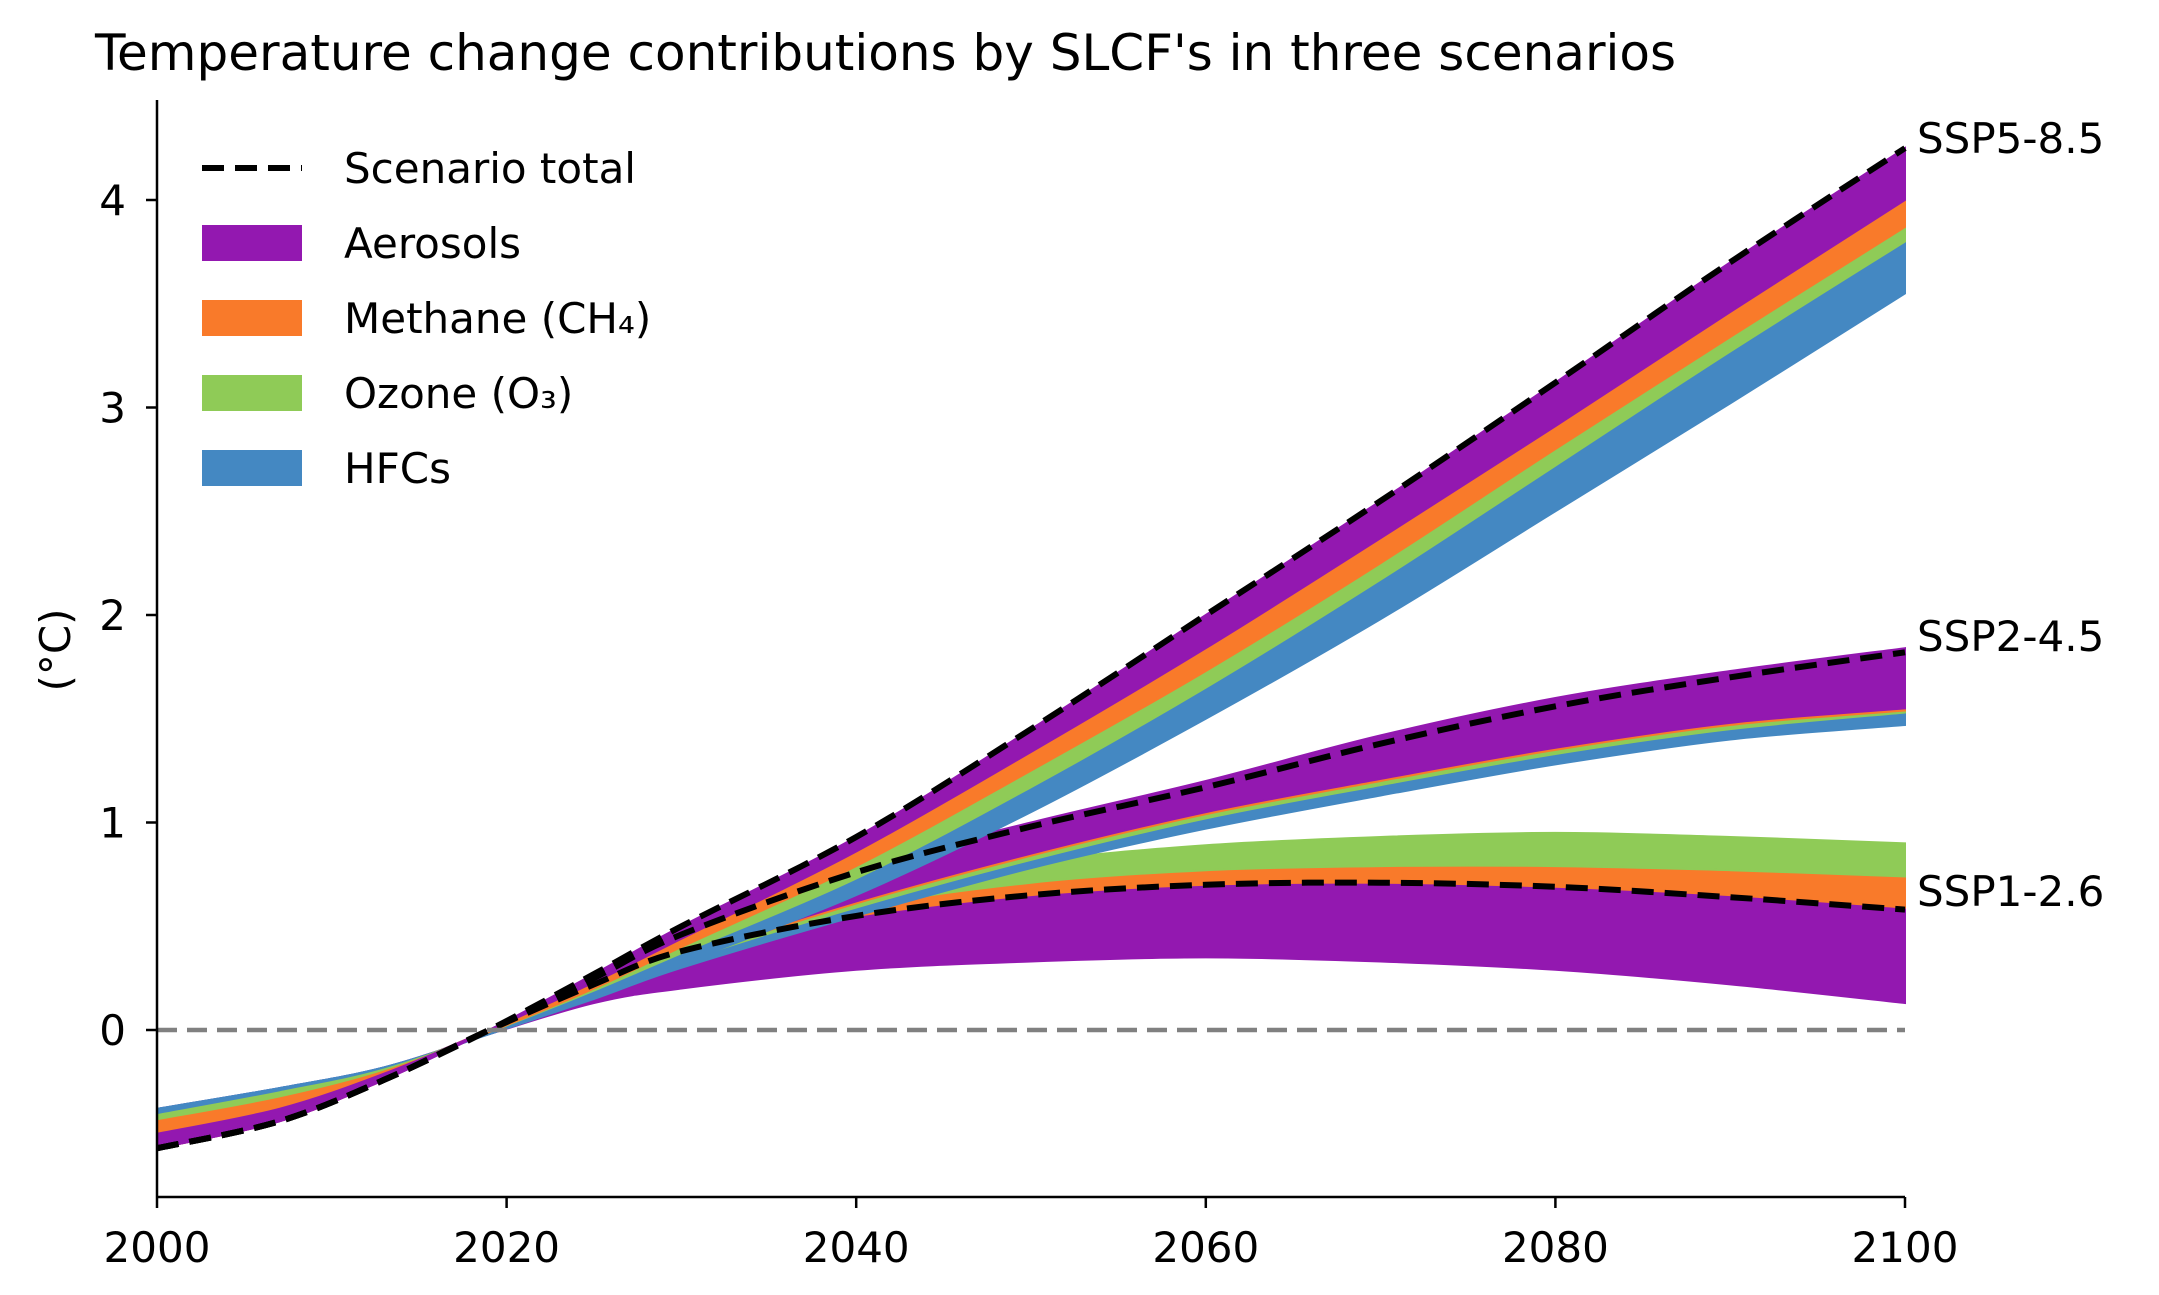 The height and width of the screenshot is (1295, 2159). Describe the element at coordinates (112, 408) in the screenshot. I see `y-tick-label: 3` at that location.